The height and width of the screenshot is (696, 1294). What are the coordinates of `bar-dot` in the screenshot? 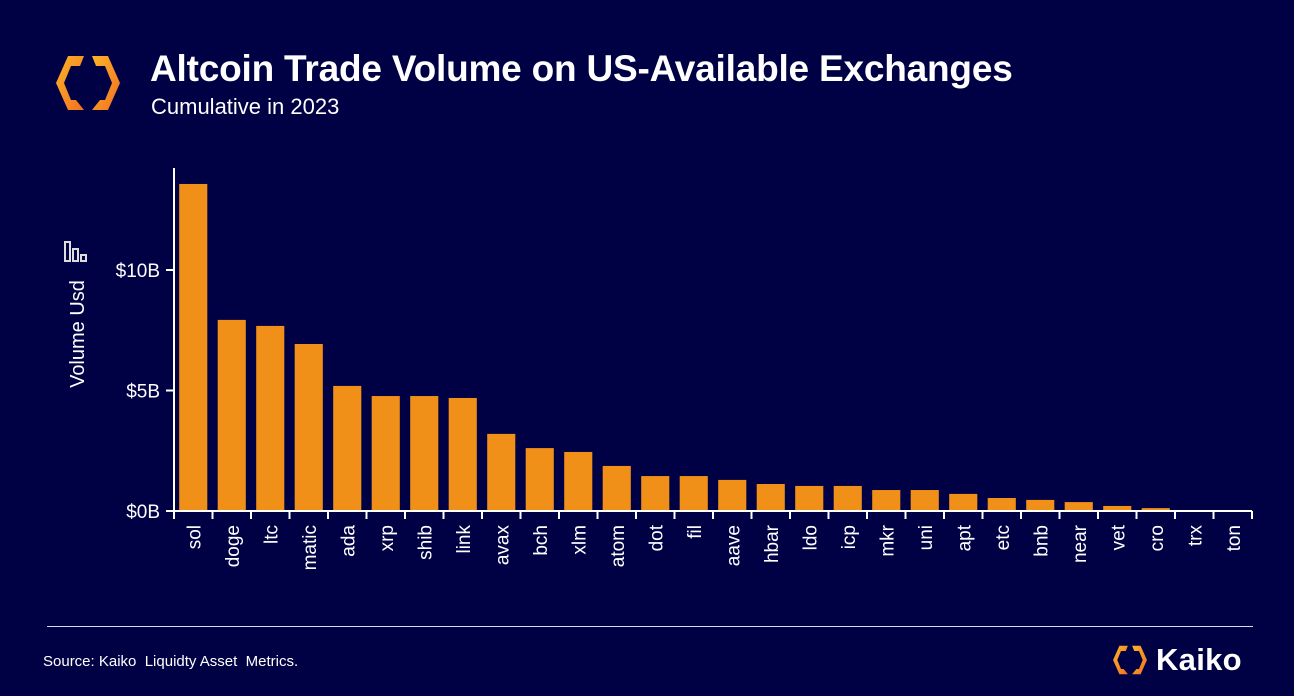 It's located at (655, 493).